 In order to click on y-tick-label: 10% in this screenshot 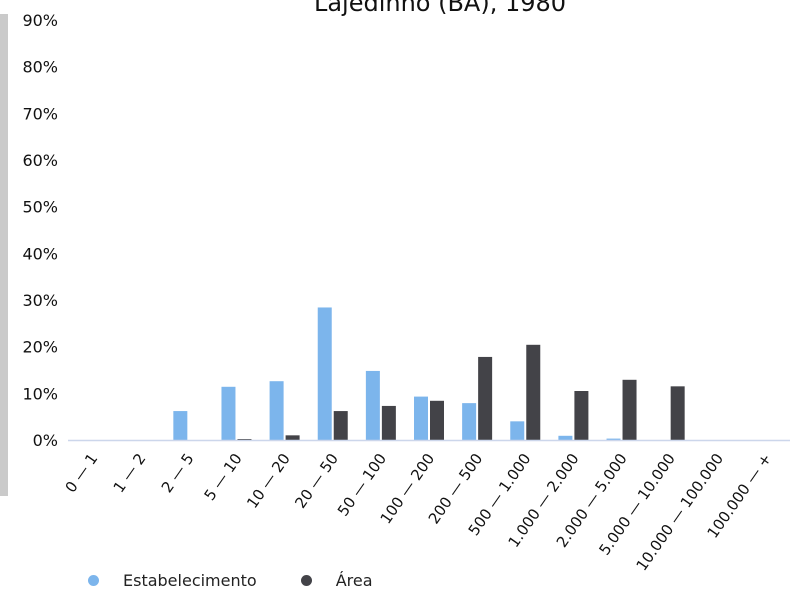, I will do `click(40, 393)`.